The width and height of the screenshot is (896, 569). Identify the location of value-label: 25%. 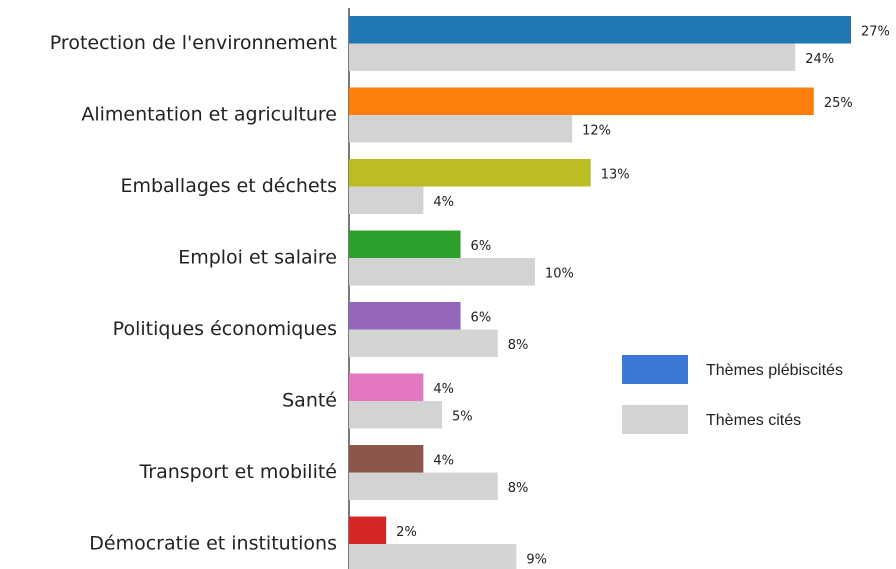
(838, 103).